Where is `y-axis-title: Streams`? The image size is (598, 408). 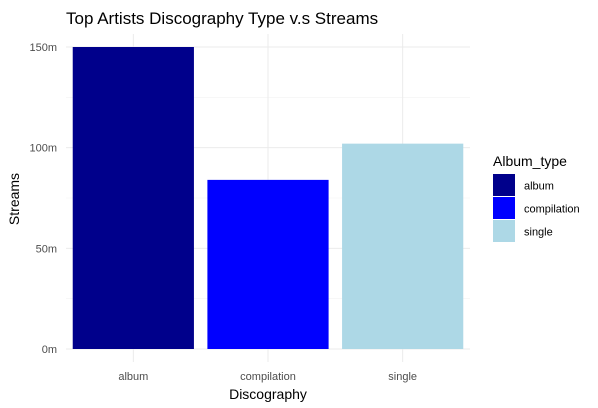
y-axis-title: Streams is located at coordinates (14, 199).